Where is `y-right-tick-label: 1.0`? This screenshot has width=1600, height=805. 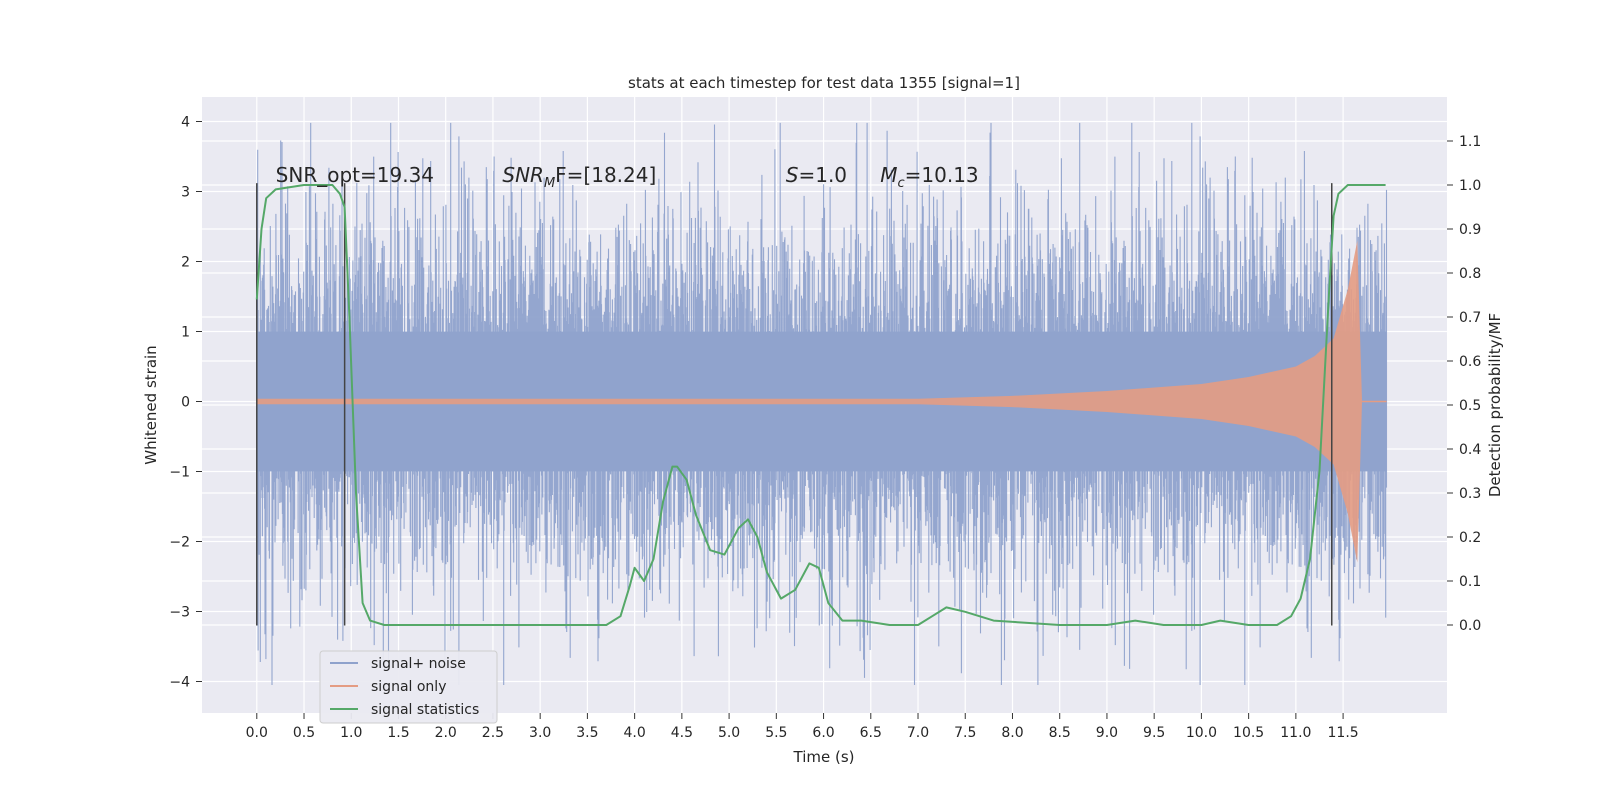 y-right-tick-label: 1.0 is located at coordinates (1470, 186).